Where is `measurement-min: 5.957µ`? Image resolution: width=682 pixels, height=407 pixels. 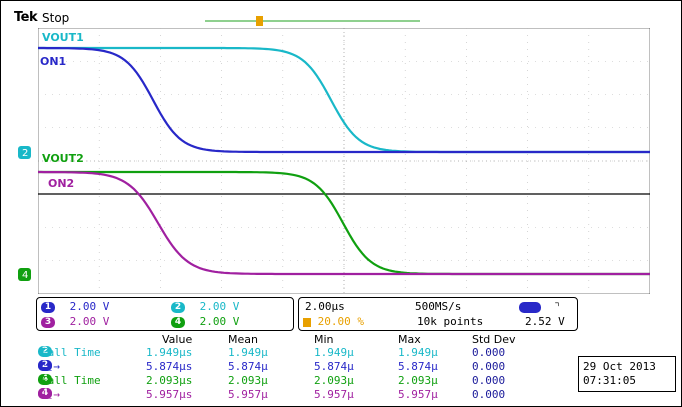
measurement-min: 5.957µ is located at coordinates (334, 394).